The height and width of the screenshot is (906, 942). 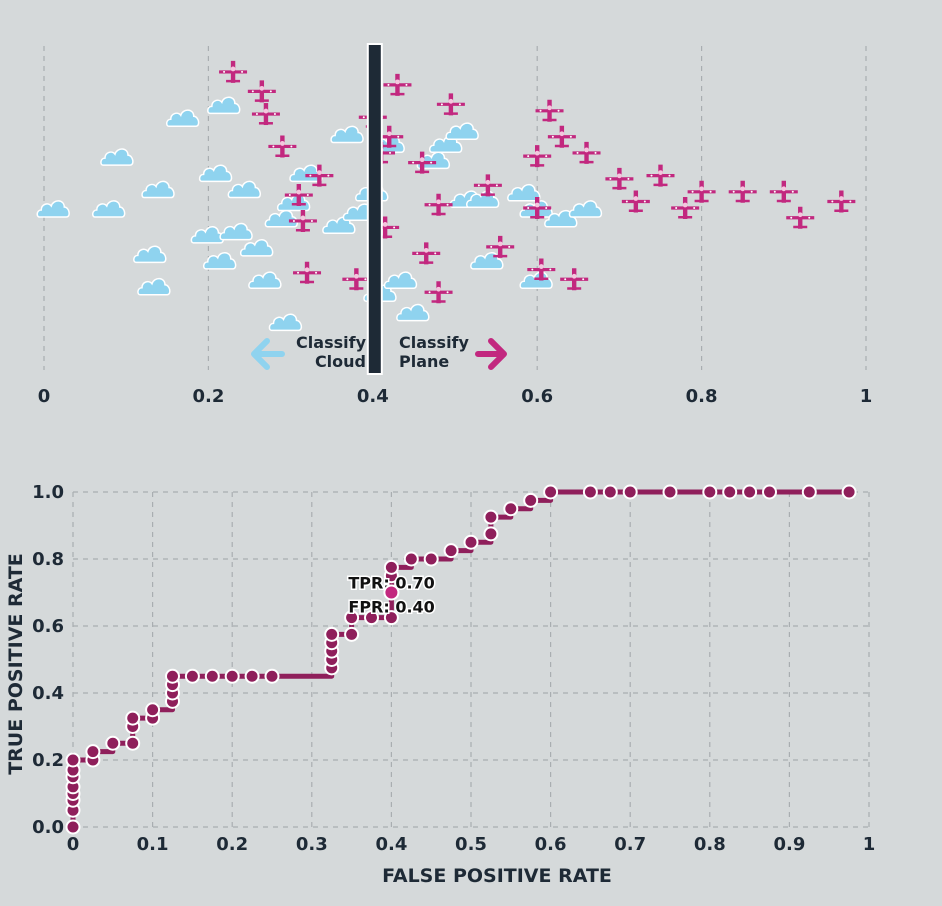 What do you see at coordinates (48, 660) in the screenshot?
I see `roc-y-axis-ticks: 0.0 0.2 0.4 0.6 0.8 1.0` at bounding box center [48, 660].